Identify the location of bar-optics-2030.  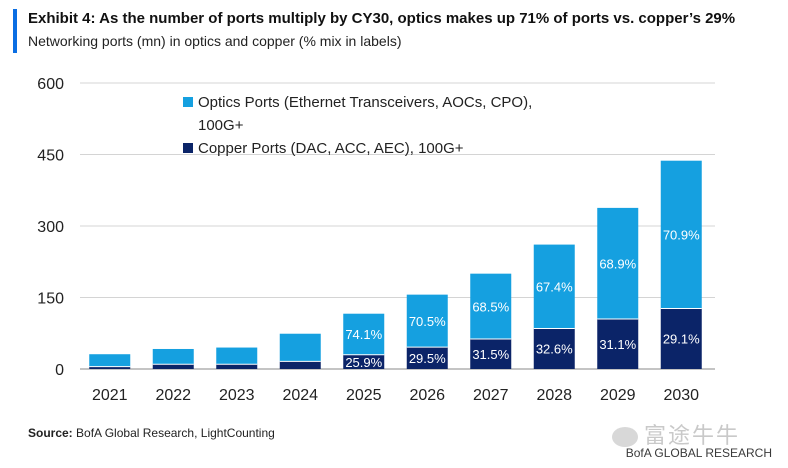
(681, 234).